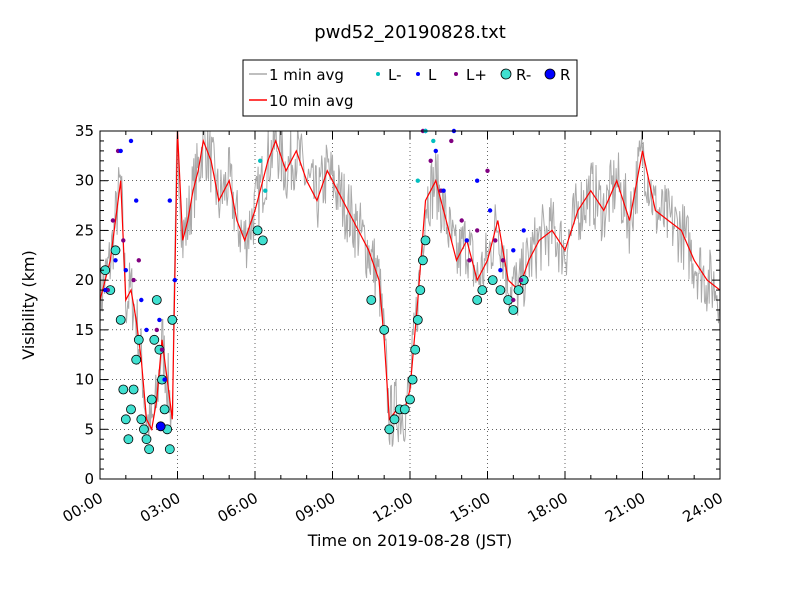 The width and height of the screenshot is (800, 600). I want to click on legend-label-1min: 1 min avg, so click(306, 75).